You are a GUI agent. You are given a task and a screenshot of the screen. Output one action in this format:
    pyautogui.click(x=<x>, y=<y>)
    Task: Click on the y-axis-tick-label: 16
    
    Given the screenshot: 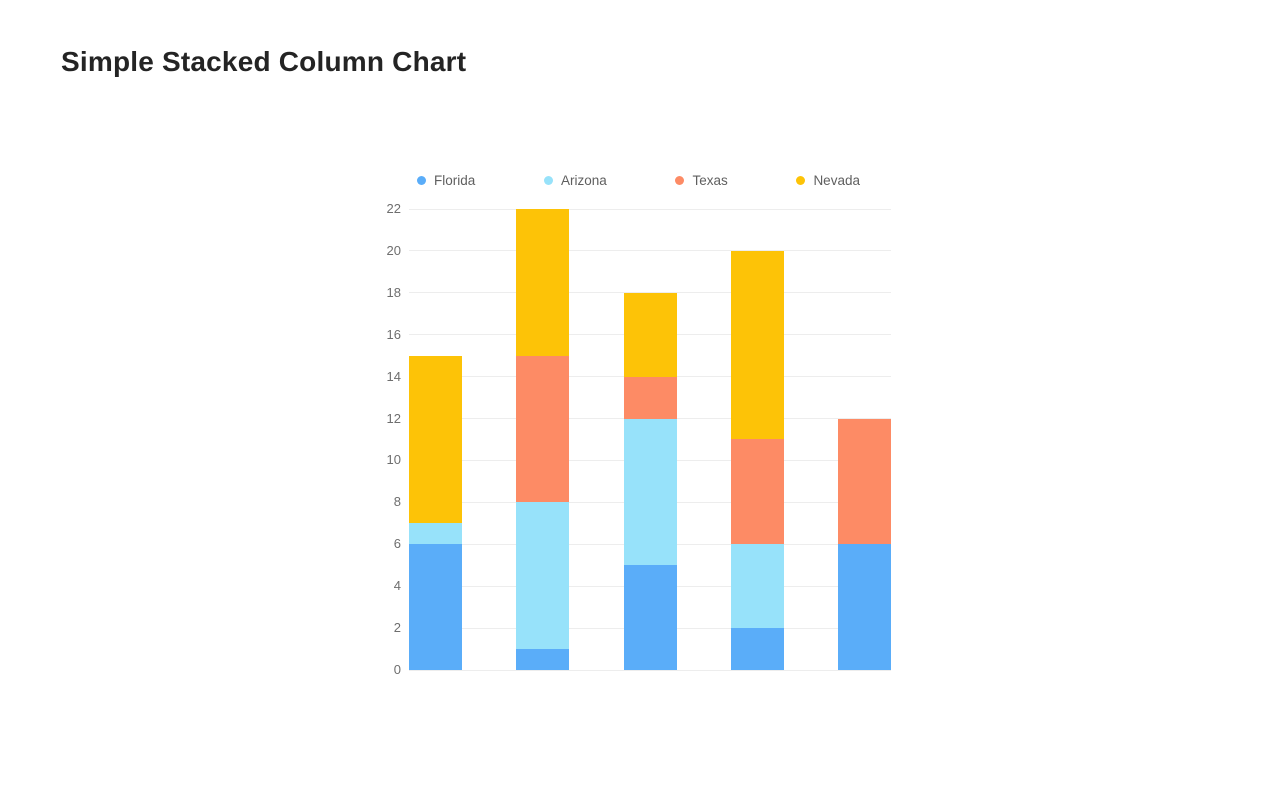 What is the action you would take?
    pyautogui.click(x=393, y=334)
    